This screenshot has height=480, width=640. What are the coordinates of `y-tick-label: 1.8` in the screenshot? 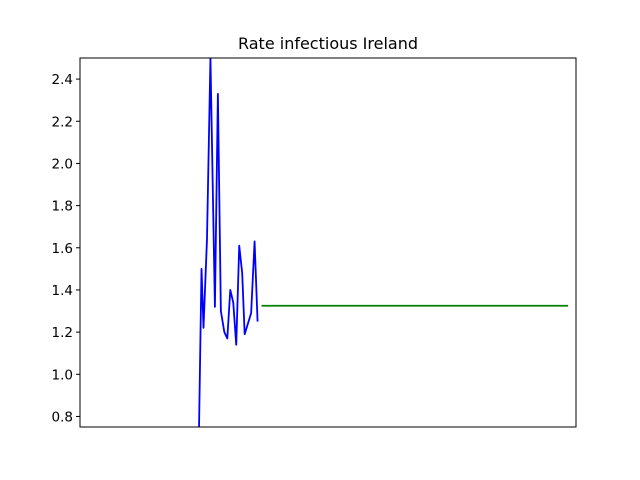 It's located at (62, 207).